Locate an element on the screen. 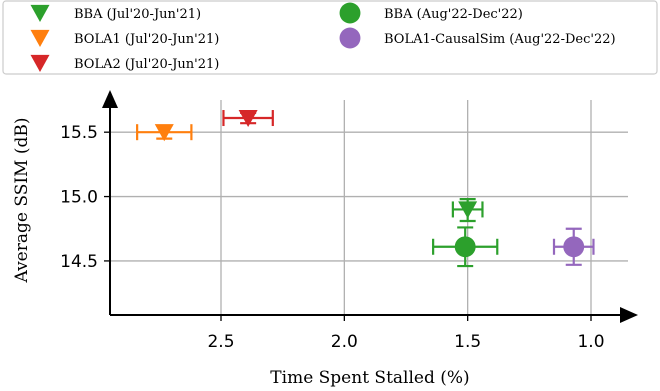 This screenshot has width=660, height=391. legend-item: BBA (Jul'20-Jun'21) is located at coordinates (115, 13).